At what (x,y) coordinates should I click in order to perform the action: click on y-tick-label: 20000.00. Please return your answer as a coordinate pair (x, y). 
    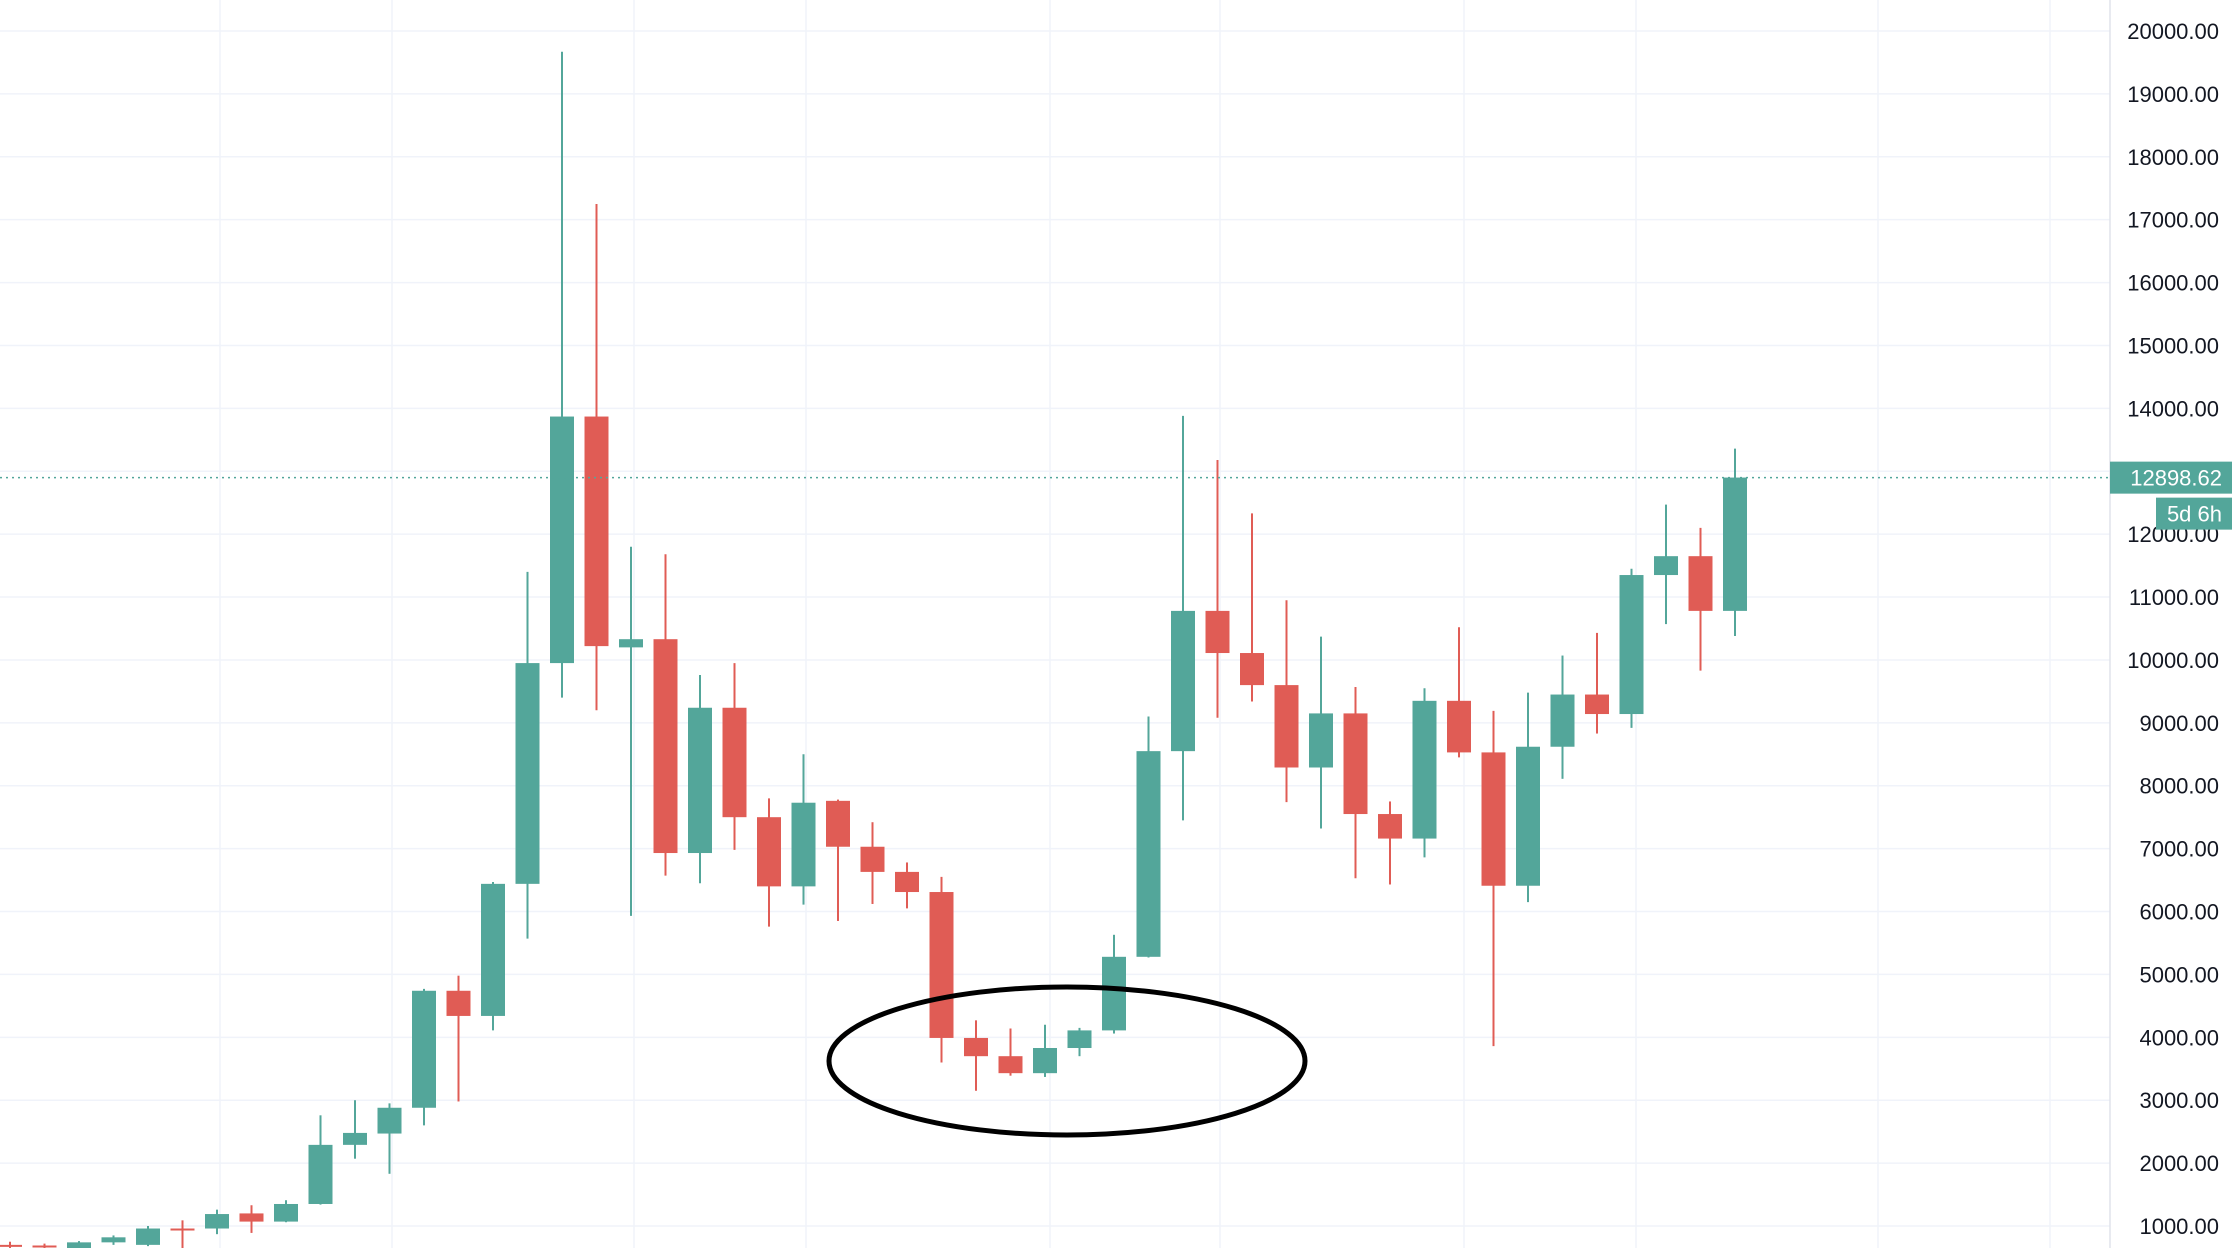
    Looking at the image, I should click on (2173, 31).